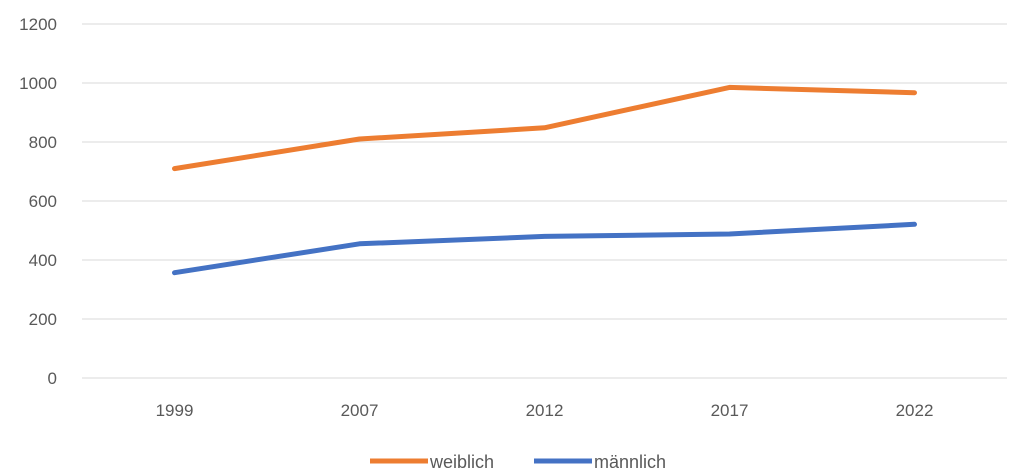  I want to click on y-tick-label: 1000, so click(38, 83).